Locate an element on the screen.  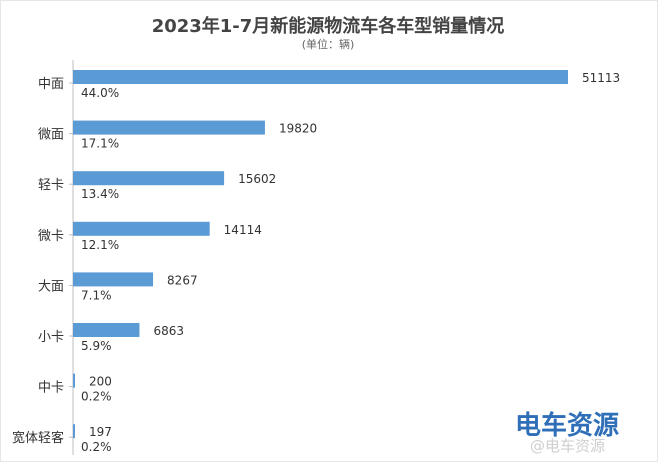
value-label: 6863 is located at coordinates (168, 331).